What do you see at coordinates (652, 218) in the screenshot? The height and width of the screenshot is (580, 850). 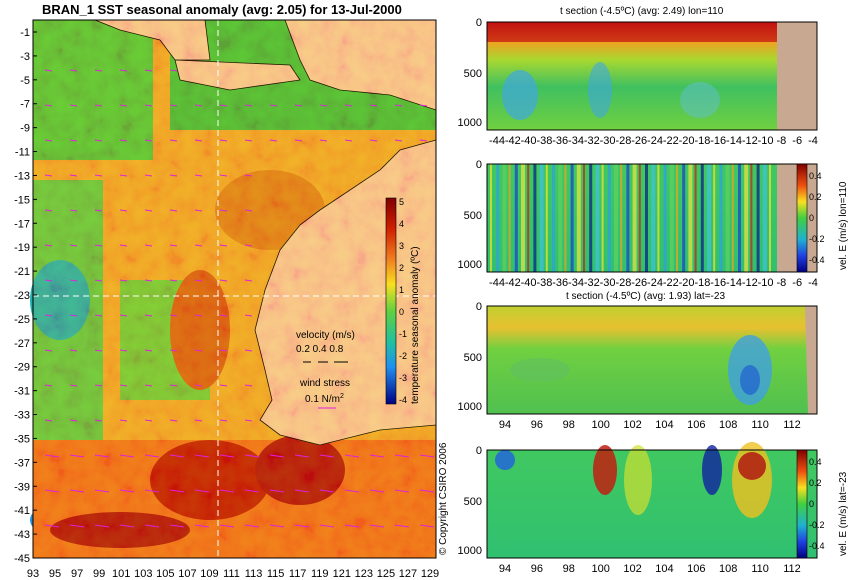 I see `vel-section-lon-panel` at bounding box center [652, 218].